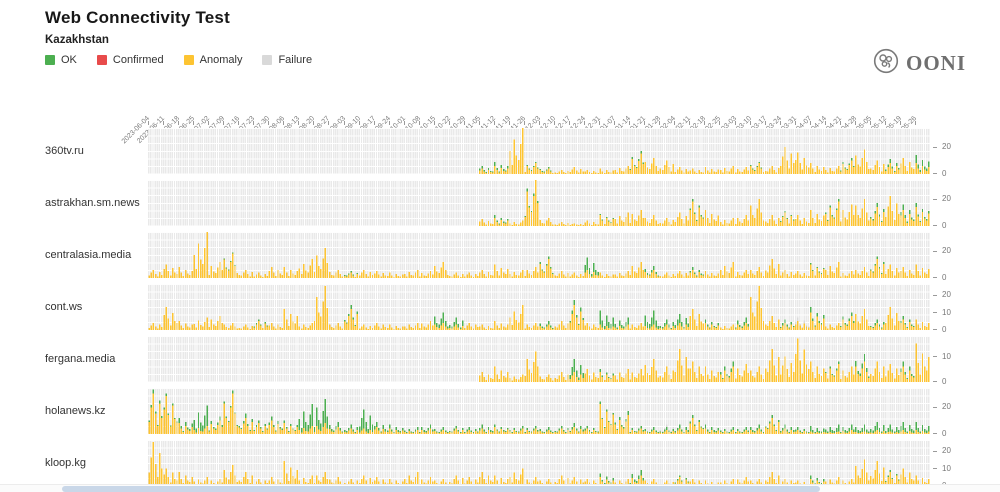 The image size is (1000, 492). I want to click on legend-label: Failure, so click(295, 60).